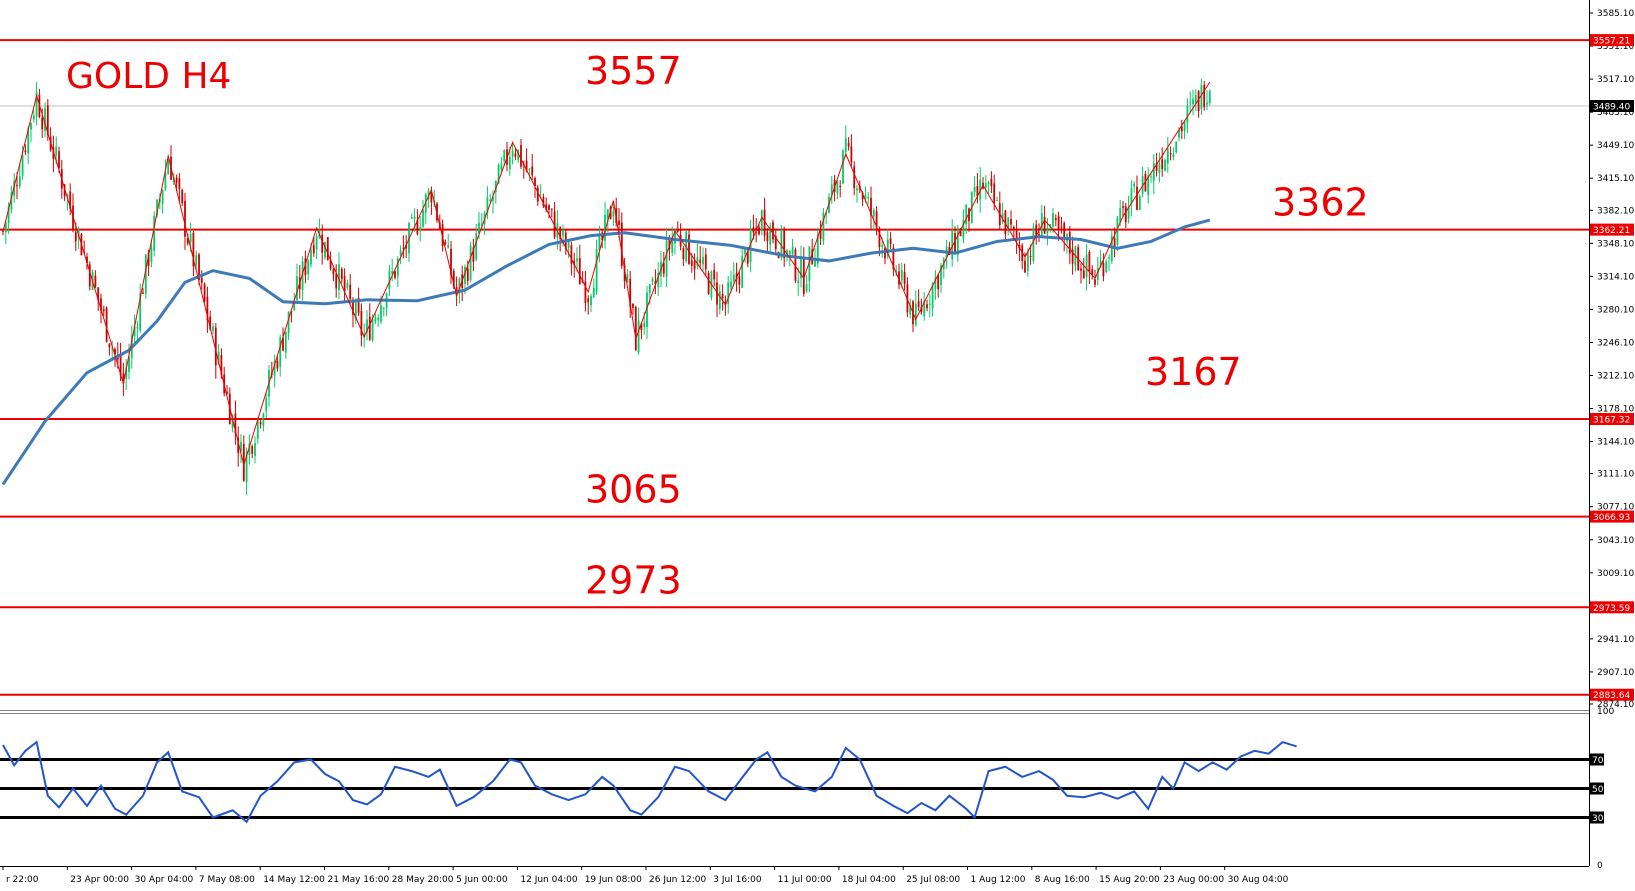 The image size is (1635, 891). I want to click on level-annotation: 3557, so click(633, 71).